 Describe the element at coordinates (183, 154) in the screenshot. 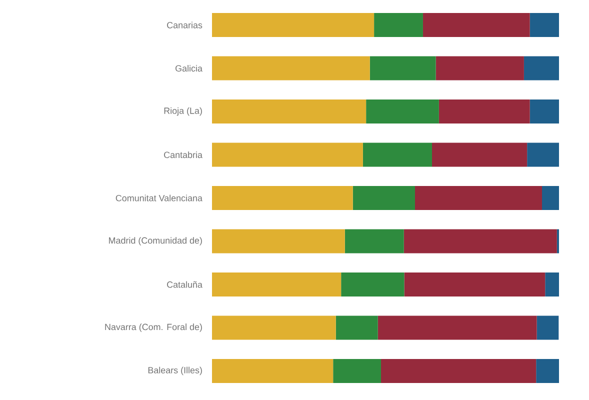

I see `y-tick-label: Cantabria` at that location.